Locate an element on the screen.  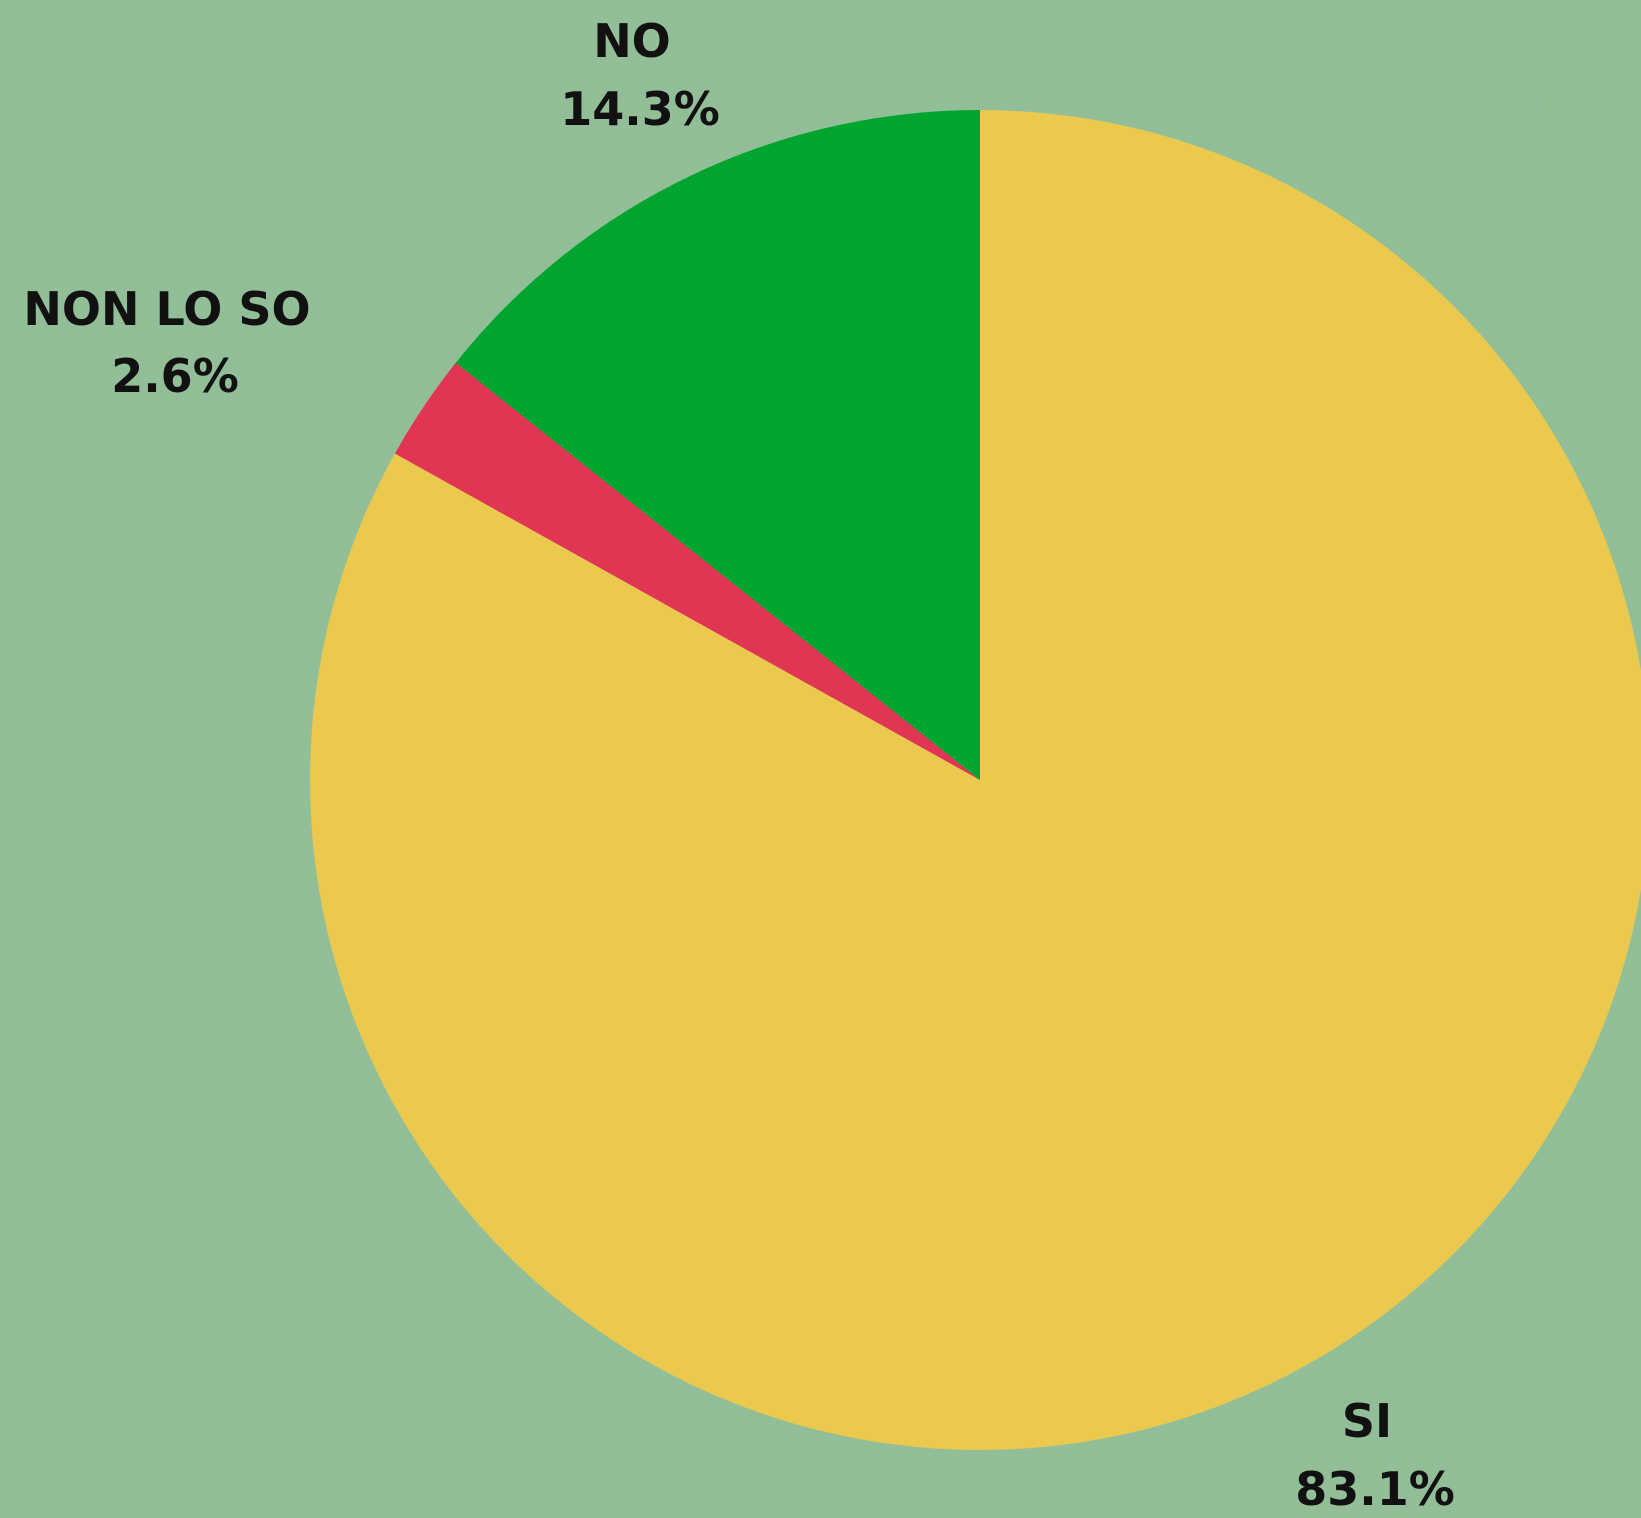
slice-name-no: NO is located at coordinates (632, 41).